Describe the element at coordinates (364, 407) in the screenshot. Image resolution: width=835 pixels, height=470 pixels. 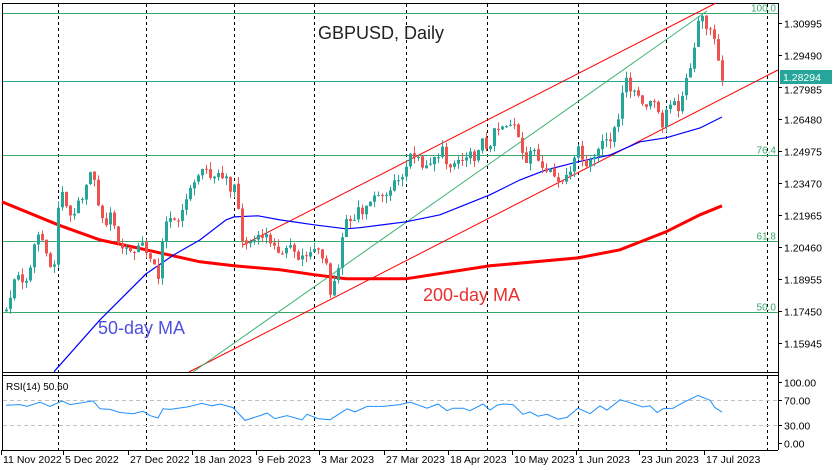
I see `rsi-line` at that location.